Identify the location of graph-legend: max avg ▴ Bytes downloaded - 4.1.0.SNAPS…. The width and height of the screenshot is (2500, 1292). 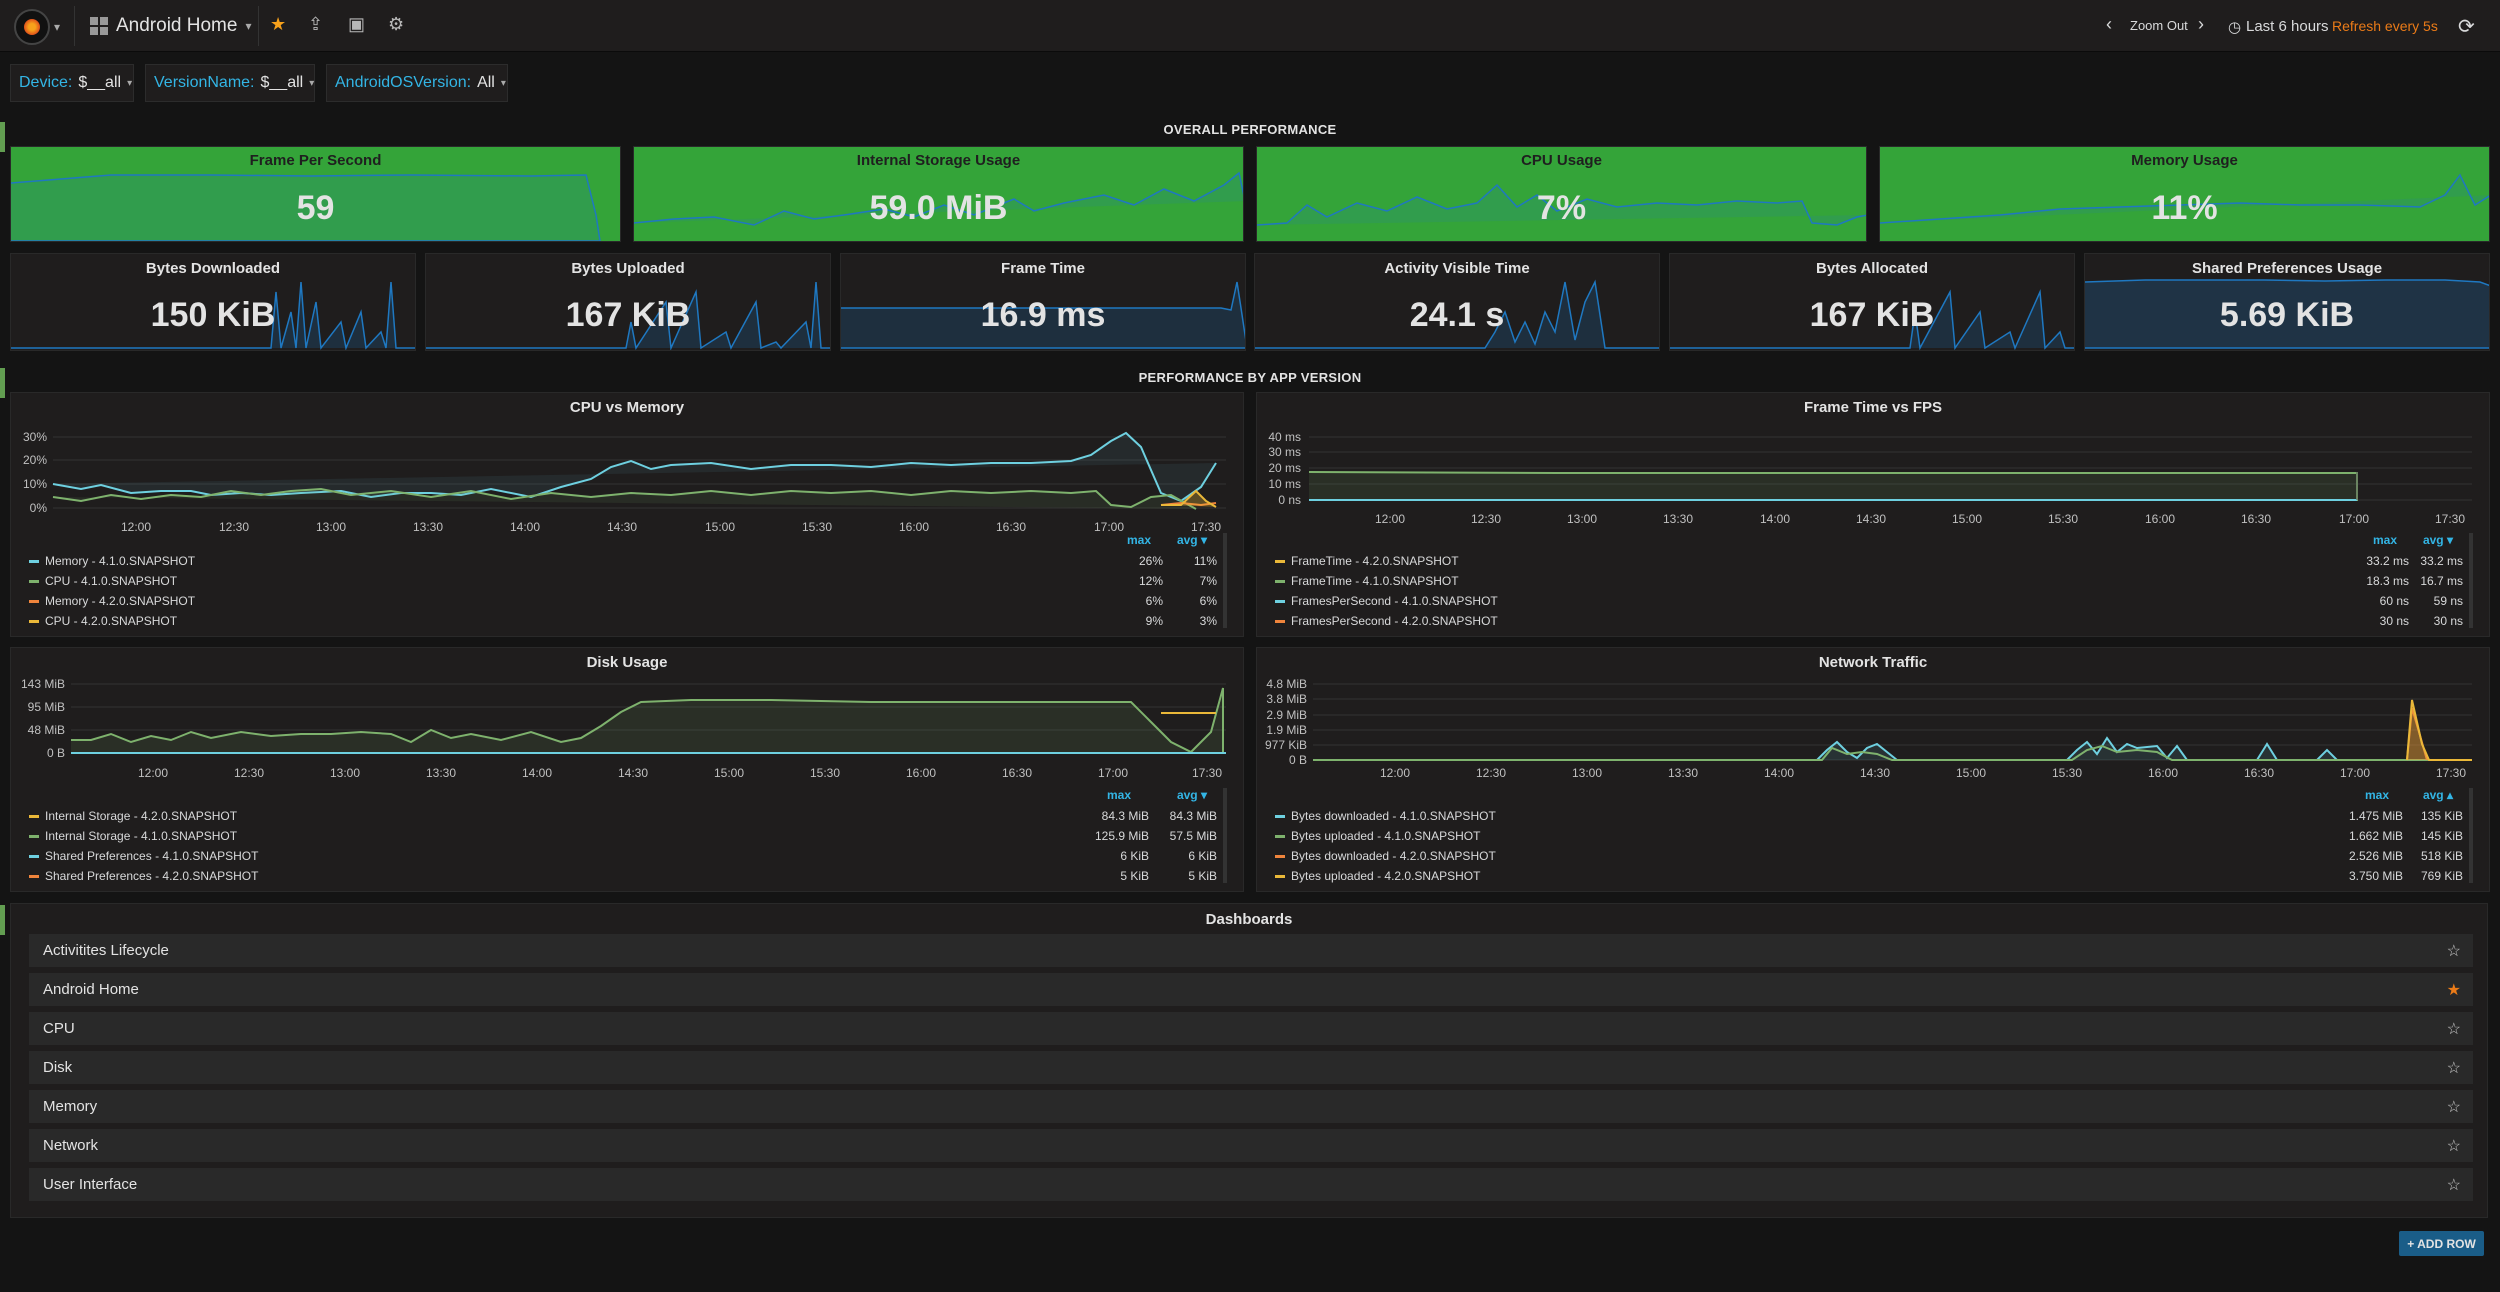
(1868, 837).